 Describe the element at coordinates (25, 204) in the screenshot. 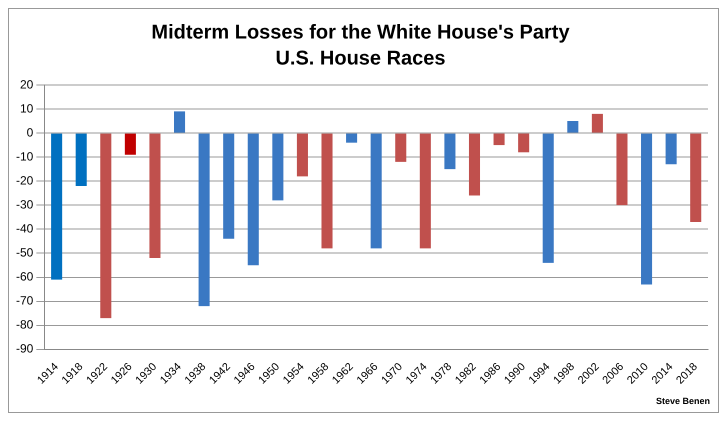

I see `y-tick-label: -30` at that location.